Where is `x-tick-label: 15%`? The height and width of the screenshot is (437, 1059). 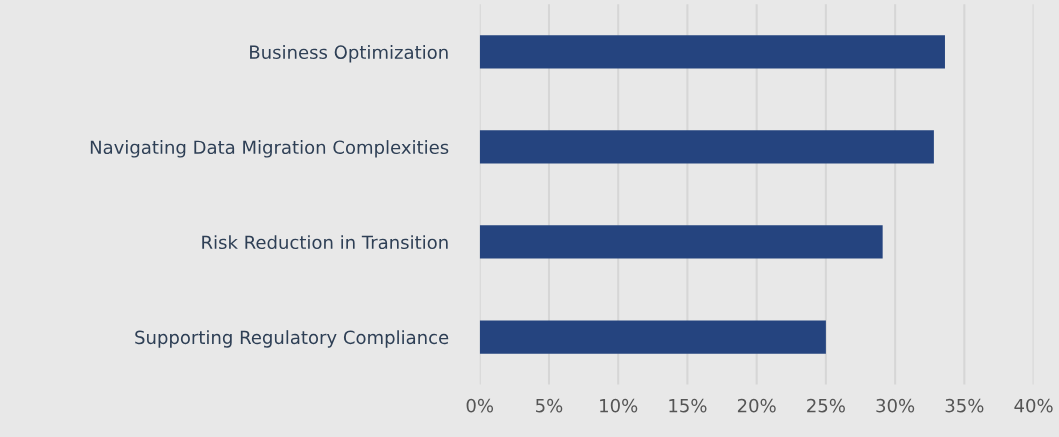 x-tick-label: 15% is located at coordinates (688, 405).